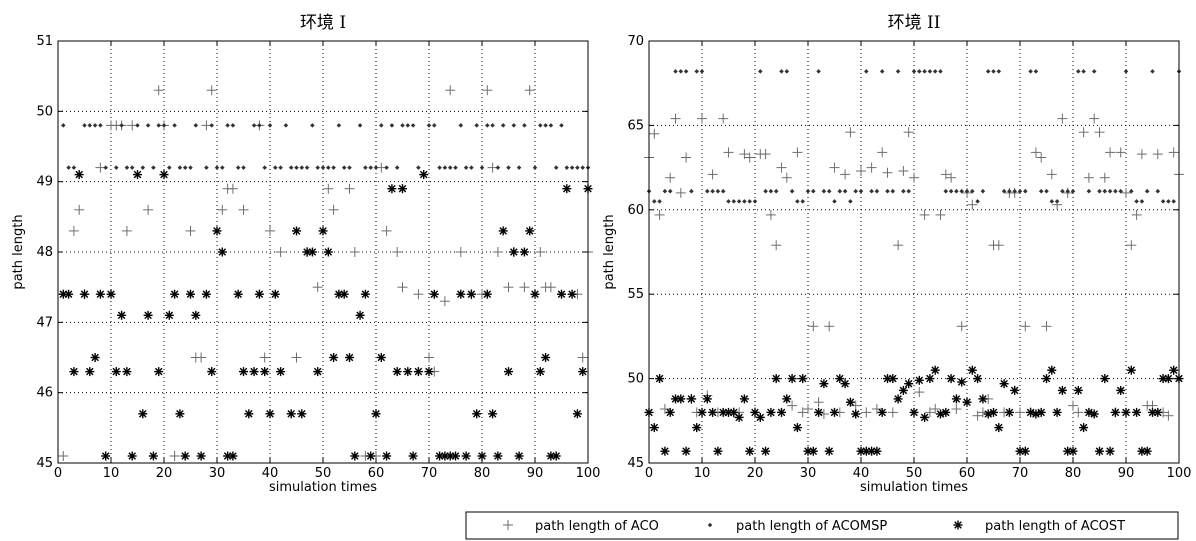 Image resolution: width=1196 pixels, height=541 pixels. What do you see at coordinates (635, 294) in the screenshot?
I see `y-tick-label: 55` at bounding box center [635, 294].